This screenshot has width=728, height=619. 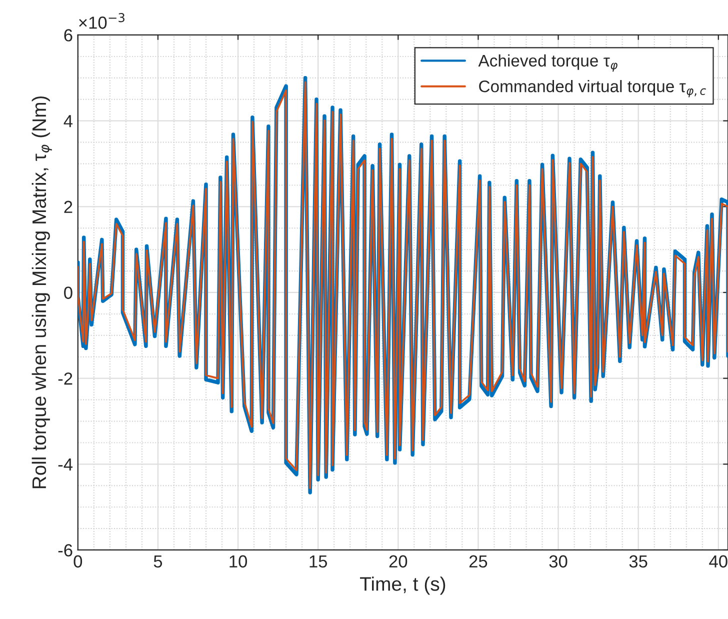 What do you see at coordinates (65, 378) in the screenshot?
I see `y-tick-label: -2` at bounding box center [65, 378].